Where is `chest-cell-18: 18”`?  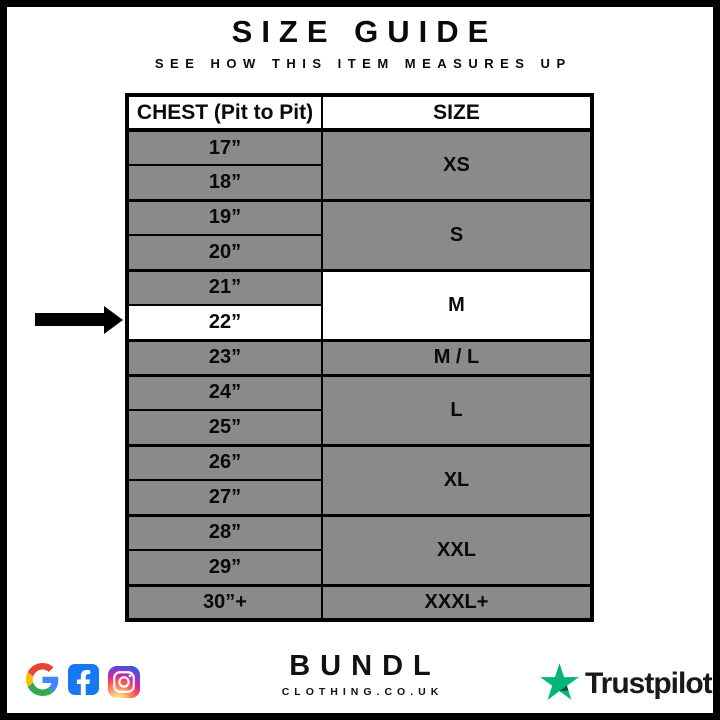 chest-cell-18: 18” is located at coordinates (224, 182).